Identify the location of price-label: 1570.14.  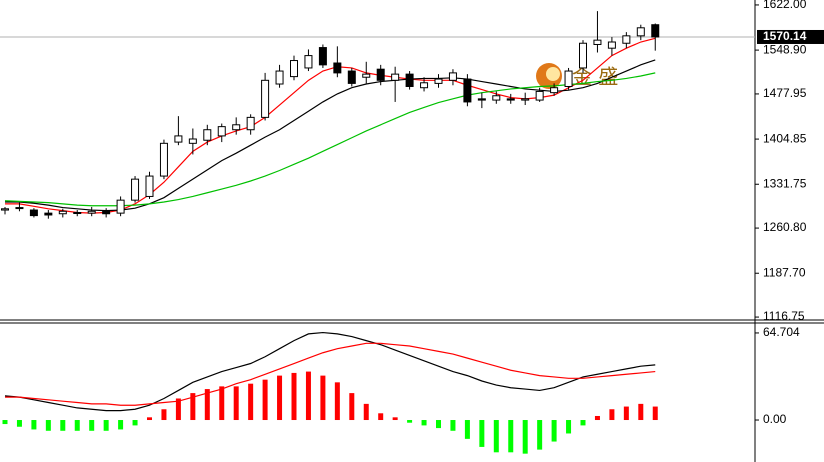
(785, 36).